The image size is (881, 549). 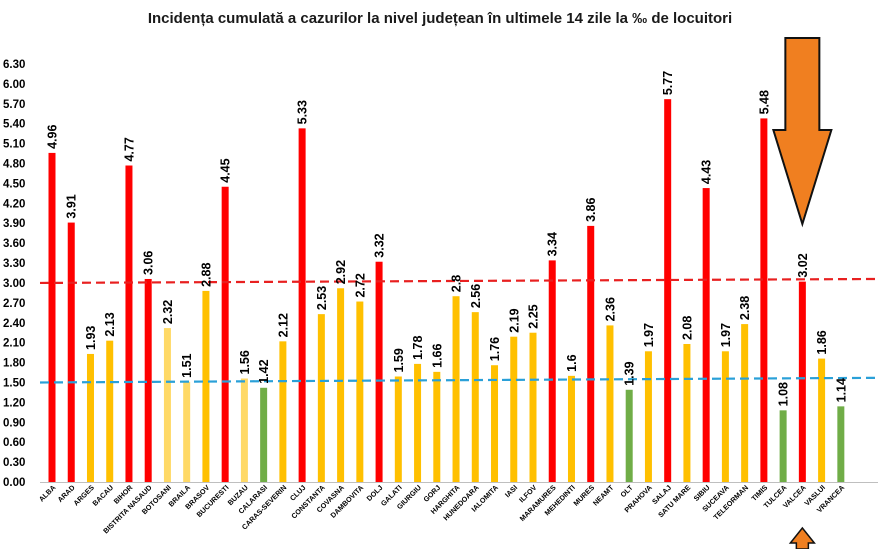 I want to click on y-tick-label: 3.30, so click(x=14, y=264).